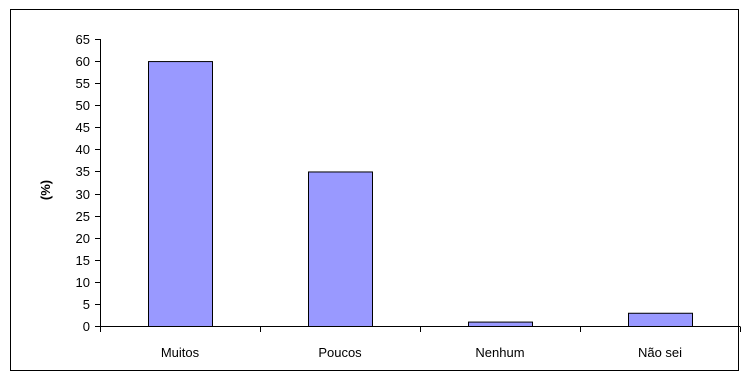  Describe the element at coordinates (83, 171) in the screenshot. I see `y-tick-label: 35` at that location.